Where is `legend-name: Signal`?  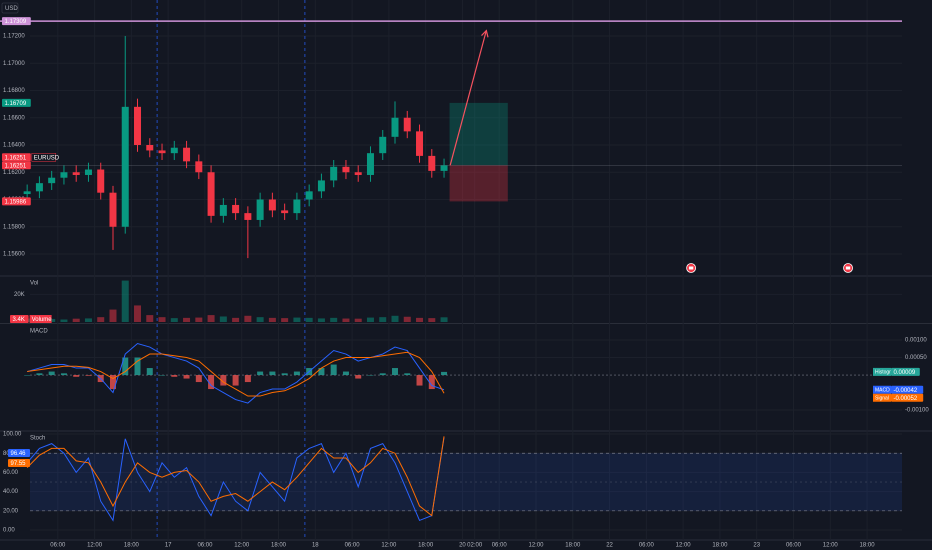 legend-name: Signal is located at coordinates (882, 399).